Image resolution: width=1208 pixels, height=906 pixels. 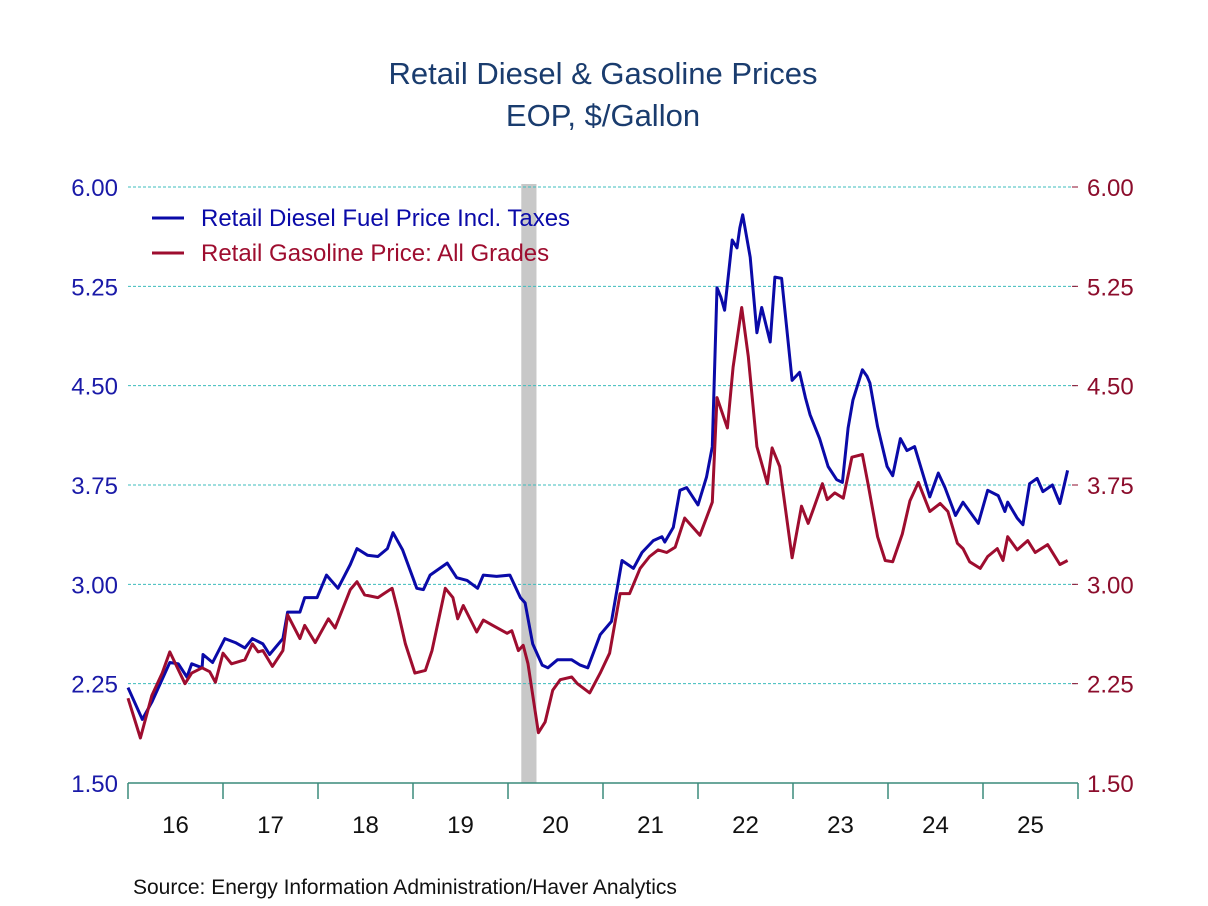 What do you see at coordinates (94, 585) in the screenshot?
I see `y-tick-label-left: 3.00` at bounding box center [94, 585].